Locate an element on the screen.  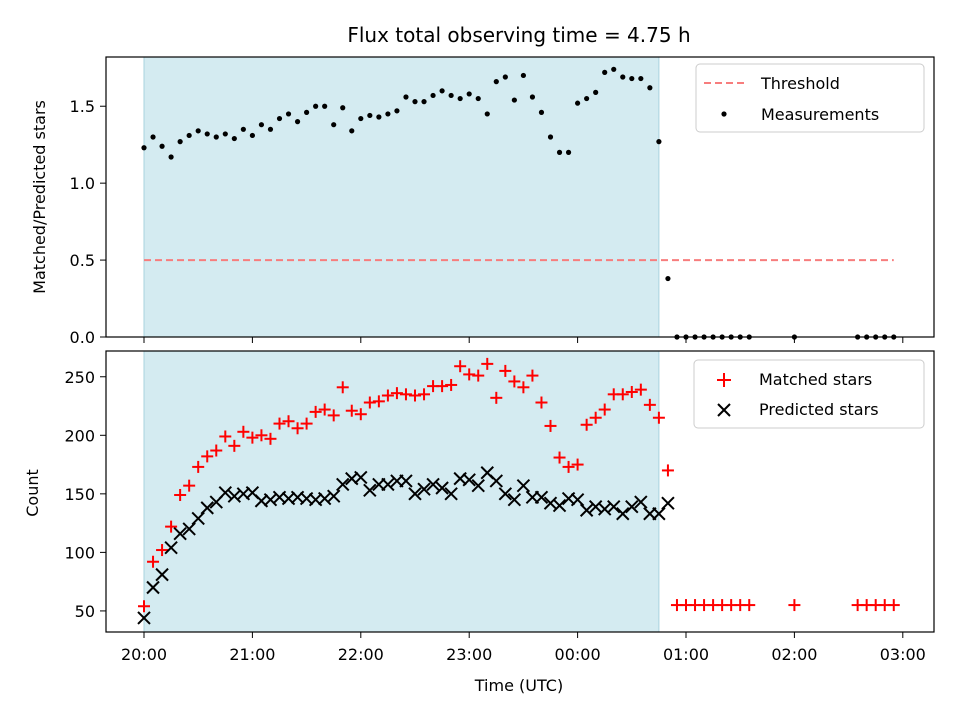
bottom-y-tick-label: 100 is located at coordinates (79, 552).